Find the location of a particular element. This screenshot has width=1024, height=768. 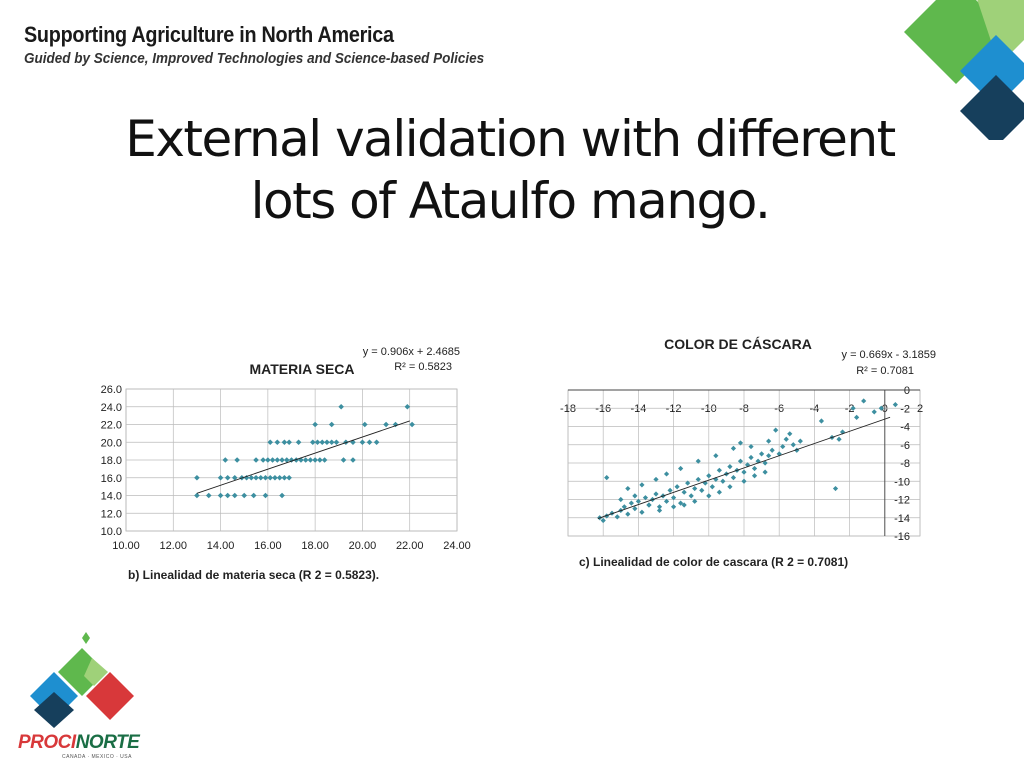

corner-diamond-decoration is located at coordinates (964, 70).